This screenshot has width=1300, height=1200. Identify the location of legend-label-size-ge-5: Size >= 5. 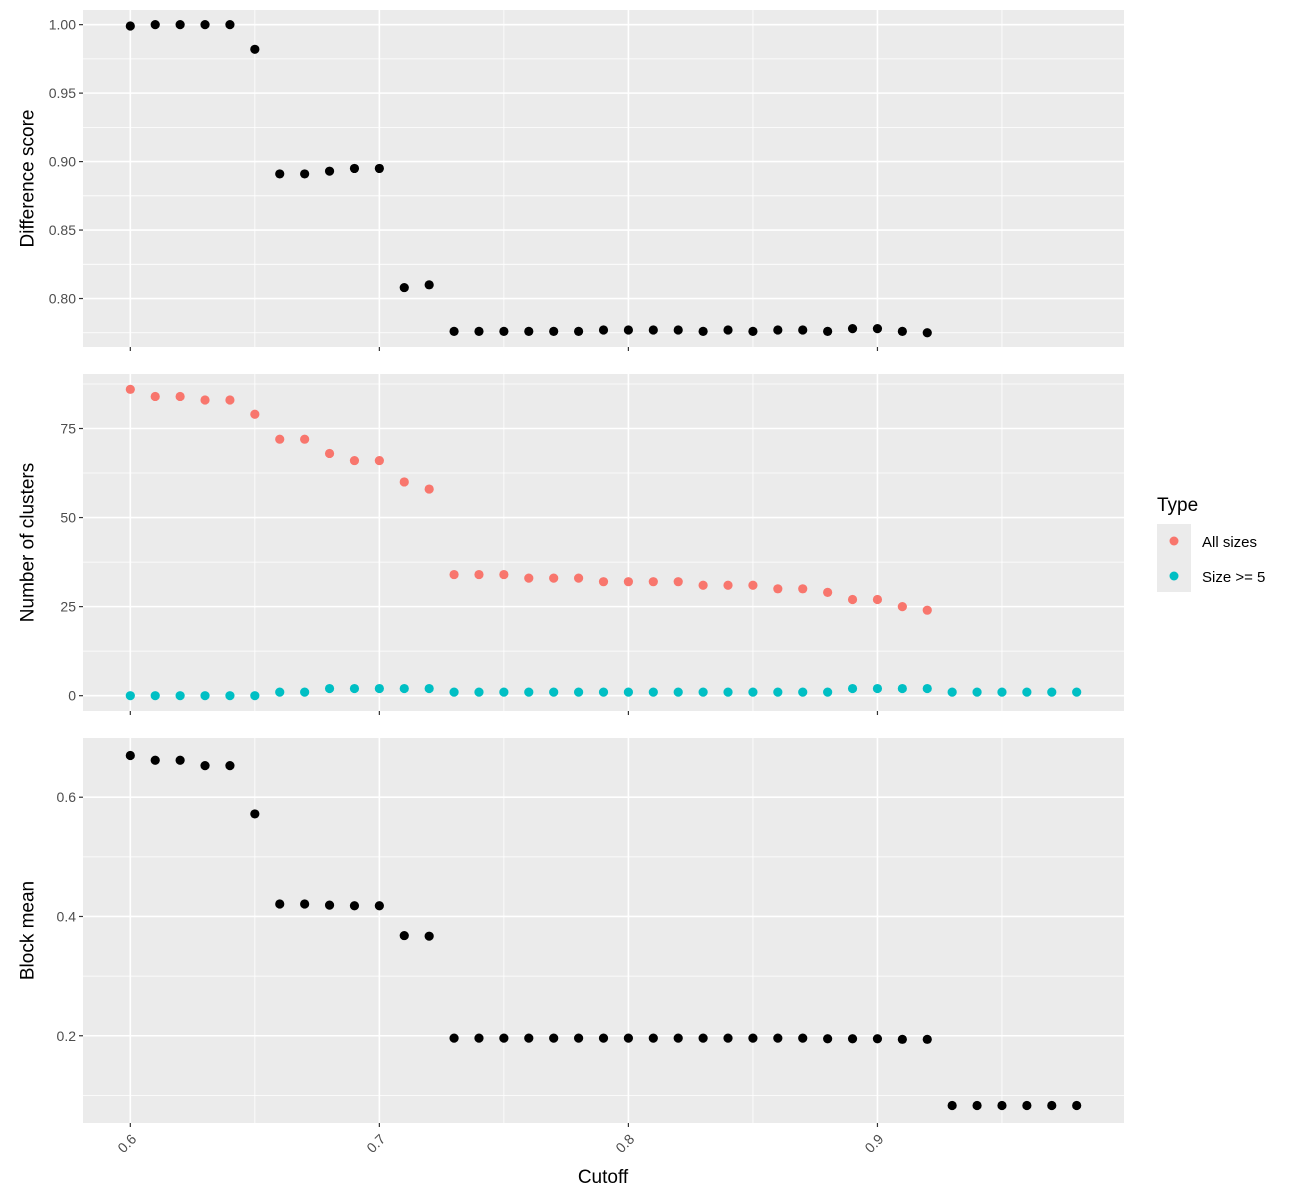
(1233, 577).